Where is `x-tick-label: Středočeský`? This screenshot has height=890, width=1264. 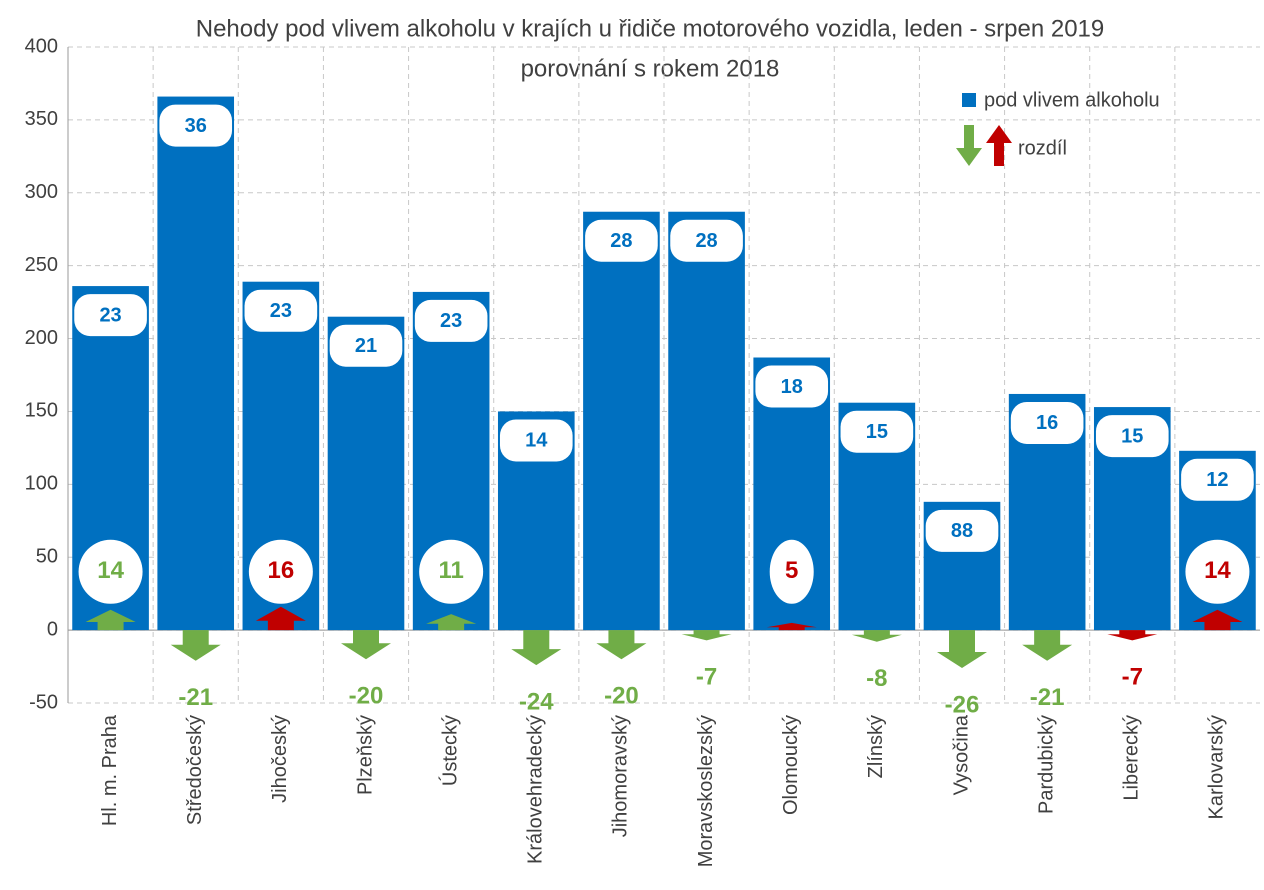
x-tick-label: Středočeský is located at coordinates (195, 770).